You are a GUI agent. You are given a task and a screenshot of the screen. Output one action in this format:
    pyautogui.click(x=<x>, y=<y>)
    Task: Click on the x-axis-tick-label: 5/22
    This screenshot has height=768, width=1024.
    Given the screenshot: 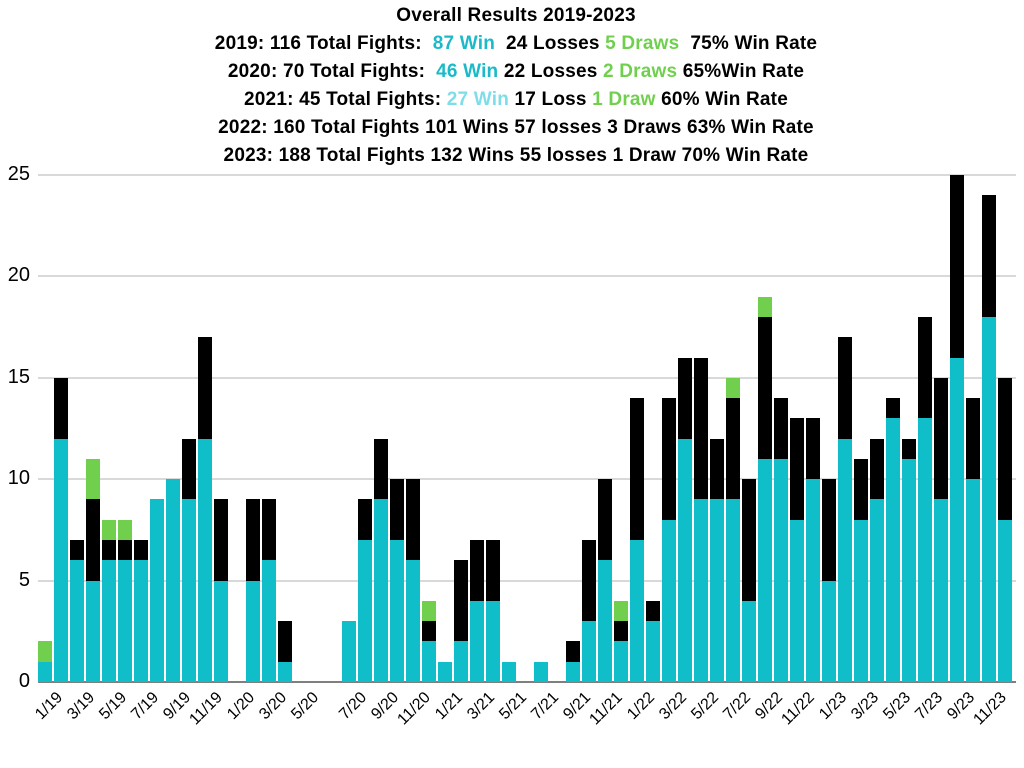 What is the action you would take?
    pyautogui.click(x=704, y=706)
    